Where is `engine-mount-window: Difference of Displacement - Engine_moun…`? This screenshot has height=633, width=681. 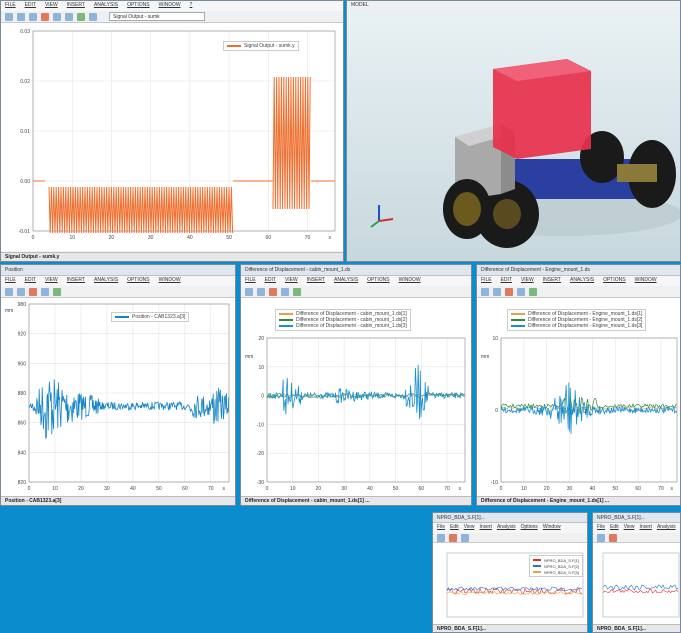 engine-mount-window: Difference of Displacement - Engine_moun… is located at coordinates (578, 385).